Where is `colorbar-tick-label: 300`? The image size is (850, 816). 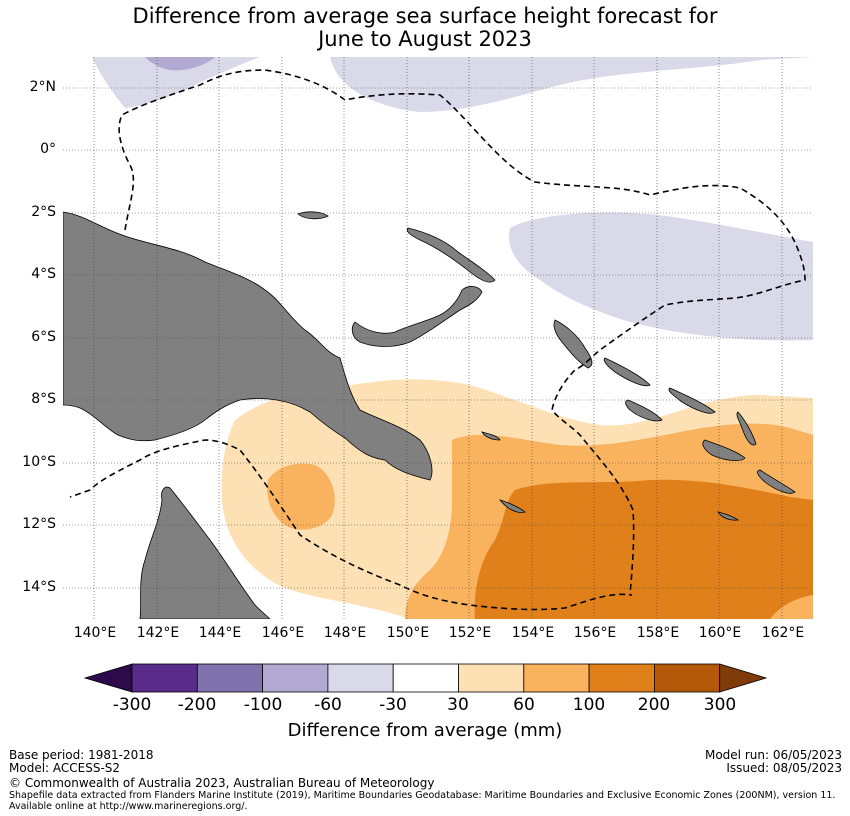
colorbar-tick-label: 300 is located at coordinates (720, 705).